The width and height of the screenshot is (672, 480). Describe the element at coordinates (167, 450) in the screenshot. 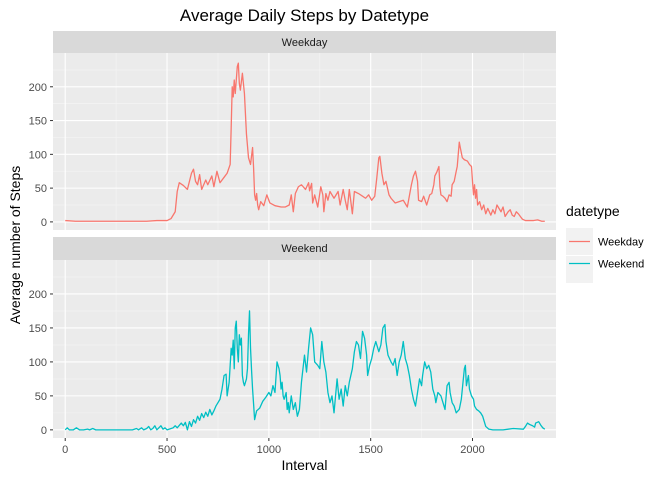

I see `x-tick-label: 500` at that location.